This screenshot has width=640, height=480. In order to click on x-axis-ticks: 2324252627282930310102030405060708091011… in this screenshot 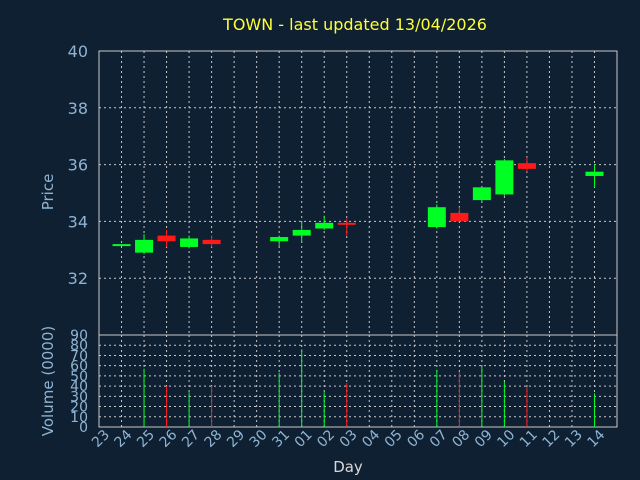, I will do `click(348, 439)`.